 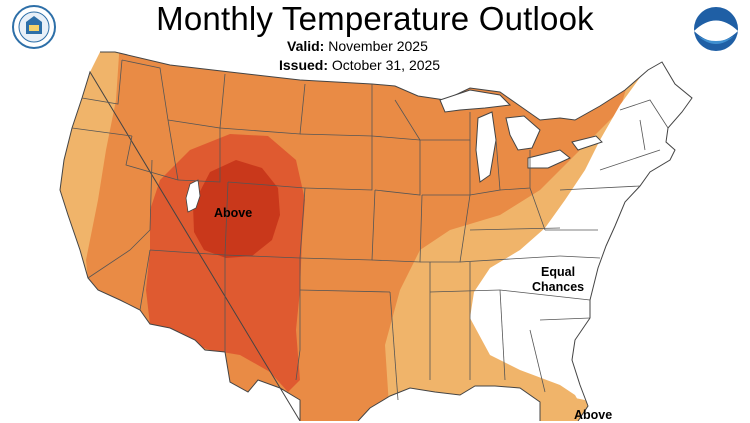 What do you see at coordinates (521, 136) in the screenshot?
I see `great-lakes` at bounding box center [521, 136].